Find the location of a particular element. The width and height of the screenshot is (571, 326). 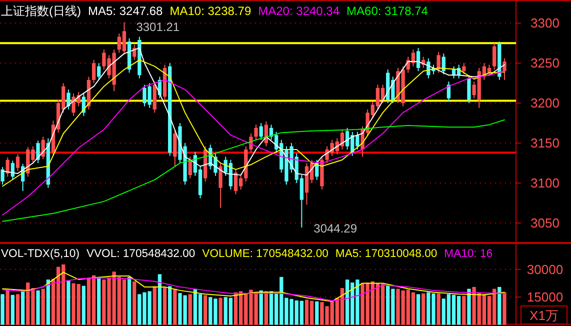

y-tick-label: 3250 is located at coordinates (545, 63).